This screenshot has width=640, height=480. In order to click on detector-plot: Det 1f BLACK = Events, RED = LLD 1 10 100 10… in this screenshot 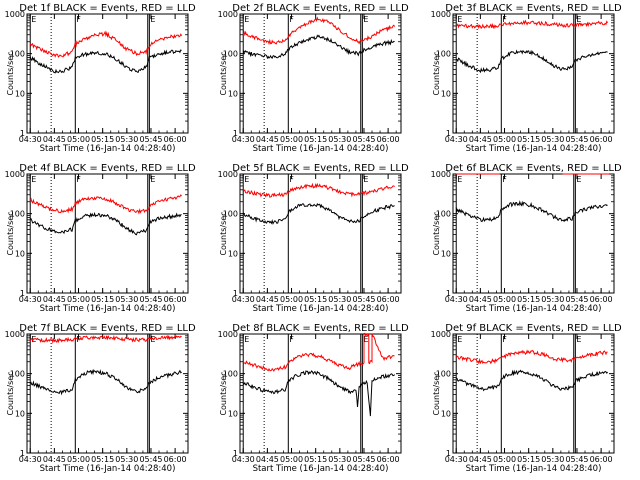, I will do `click(100, 78)`.